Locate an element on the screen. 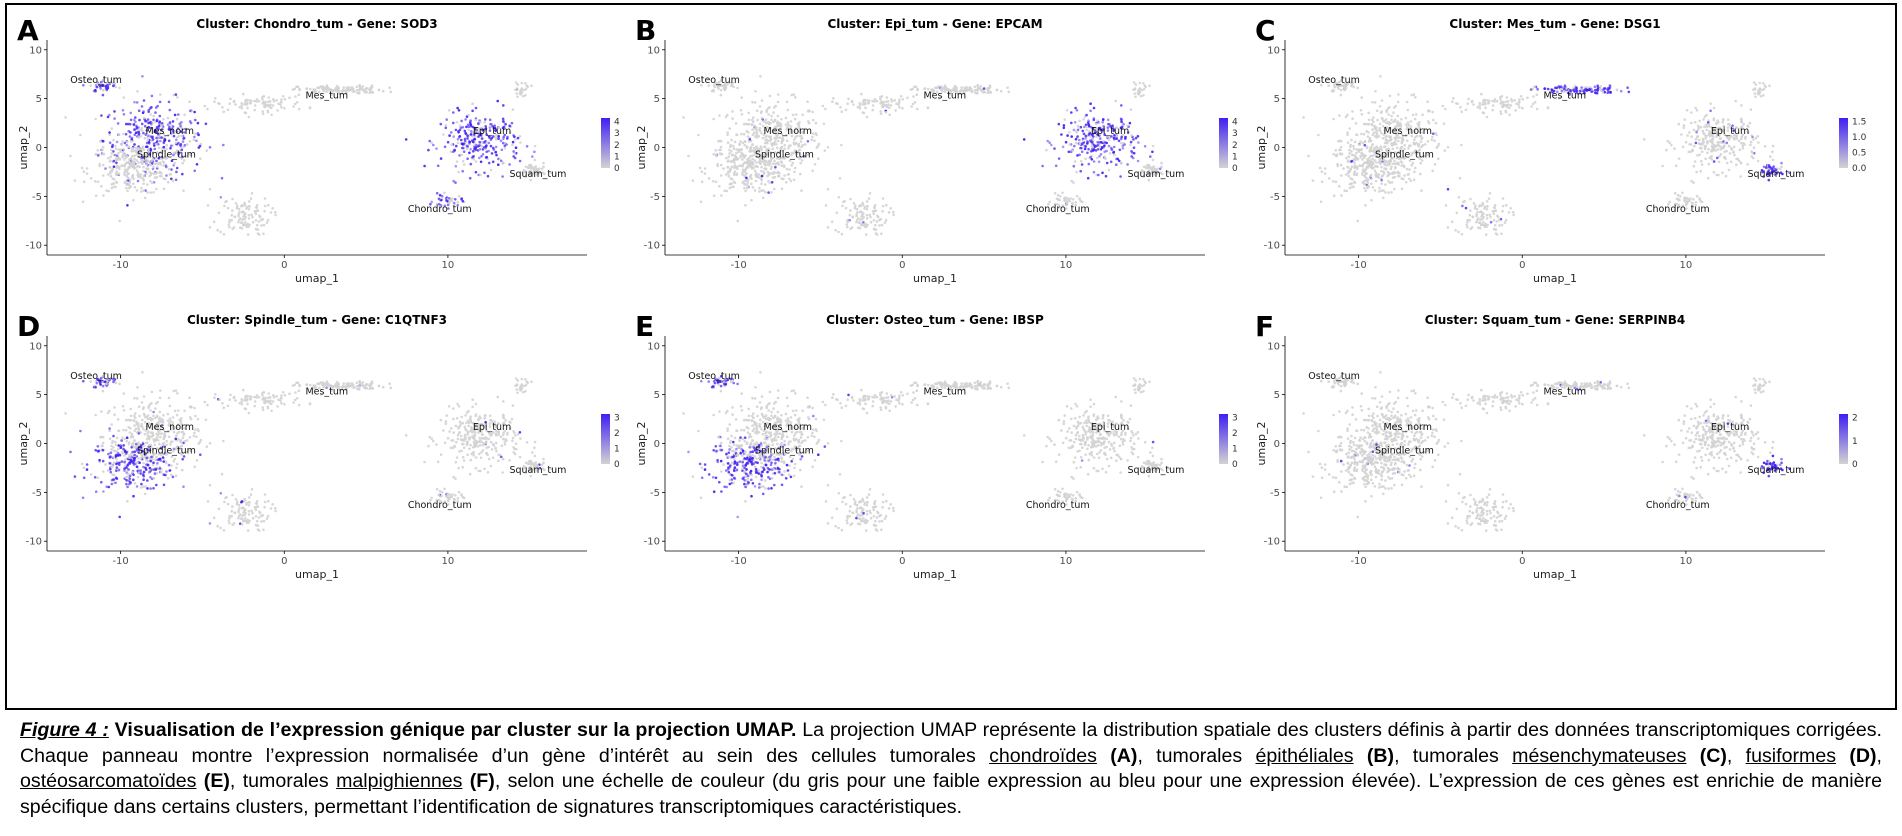 This screenshot has width=1902, height=836. y-tick-label: 10 is located at coordinates (35, 50).